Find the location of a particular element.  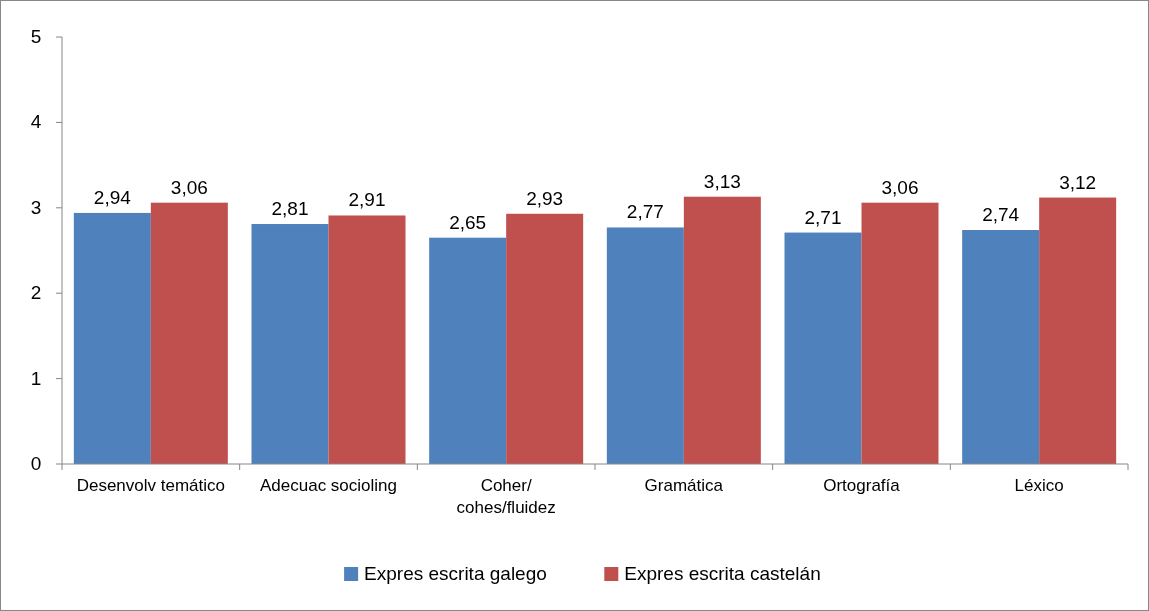

data-label: 2,77 is located at coordinates (645, 212).